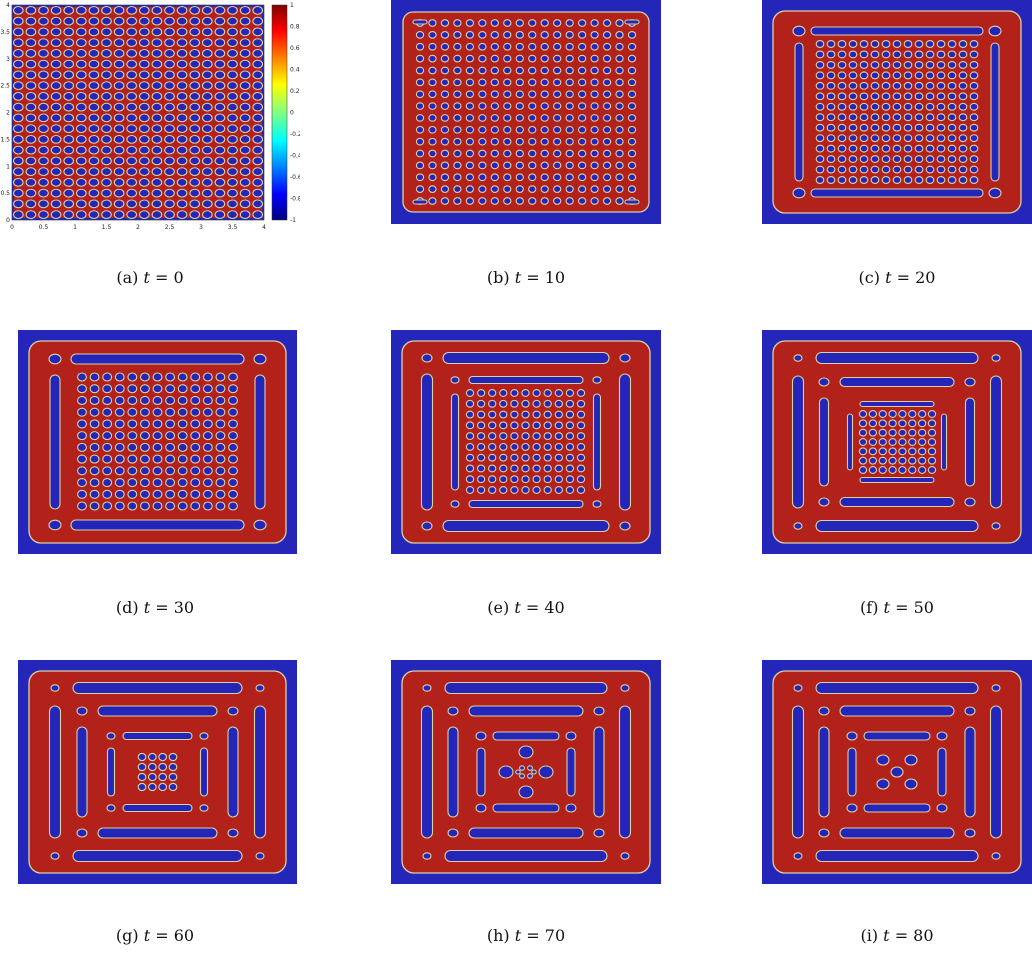  I want to click on y-tick-label: 0, so click(8, 220).